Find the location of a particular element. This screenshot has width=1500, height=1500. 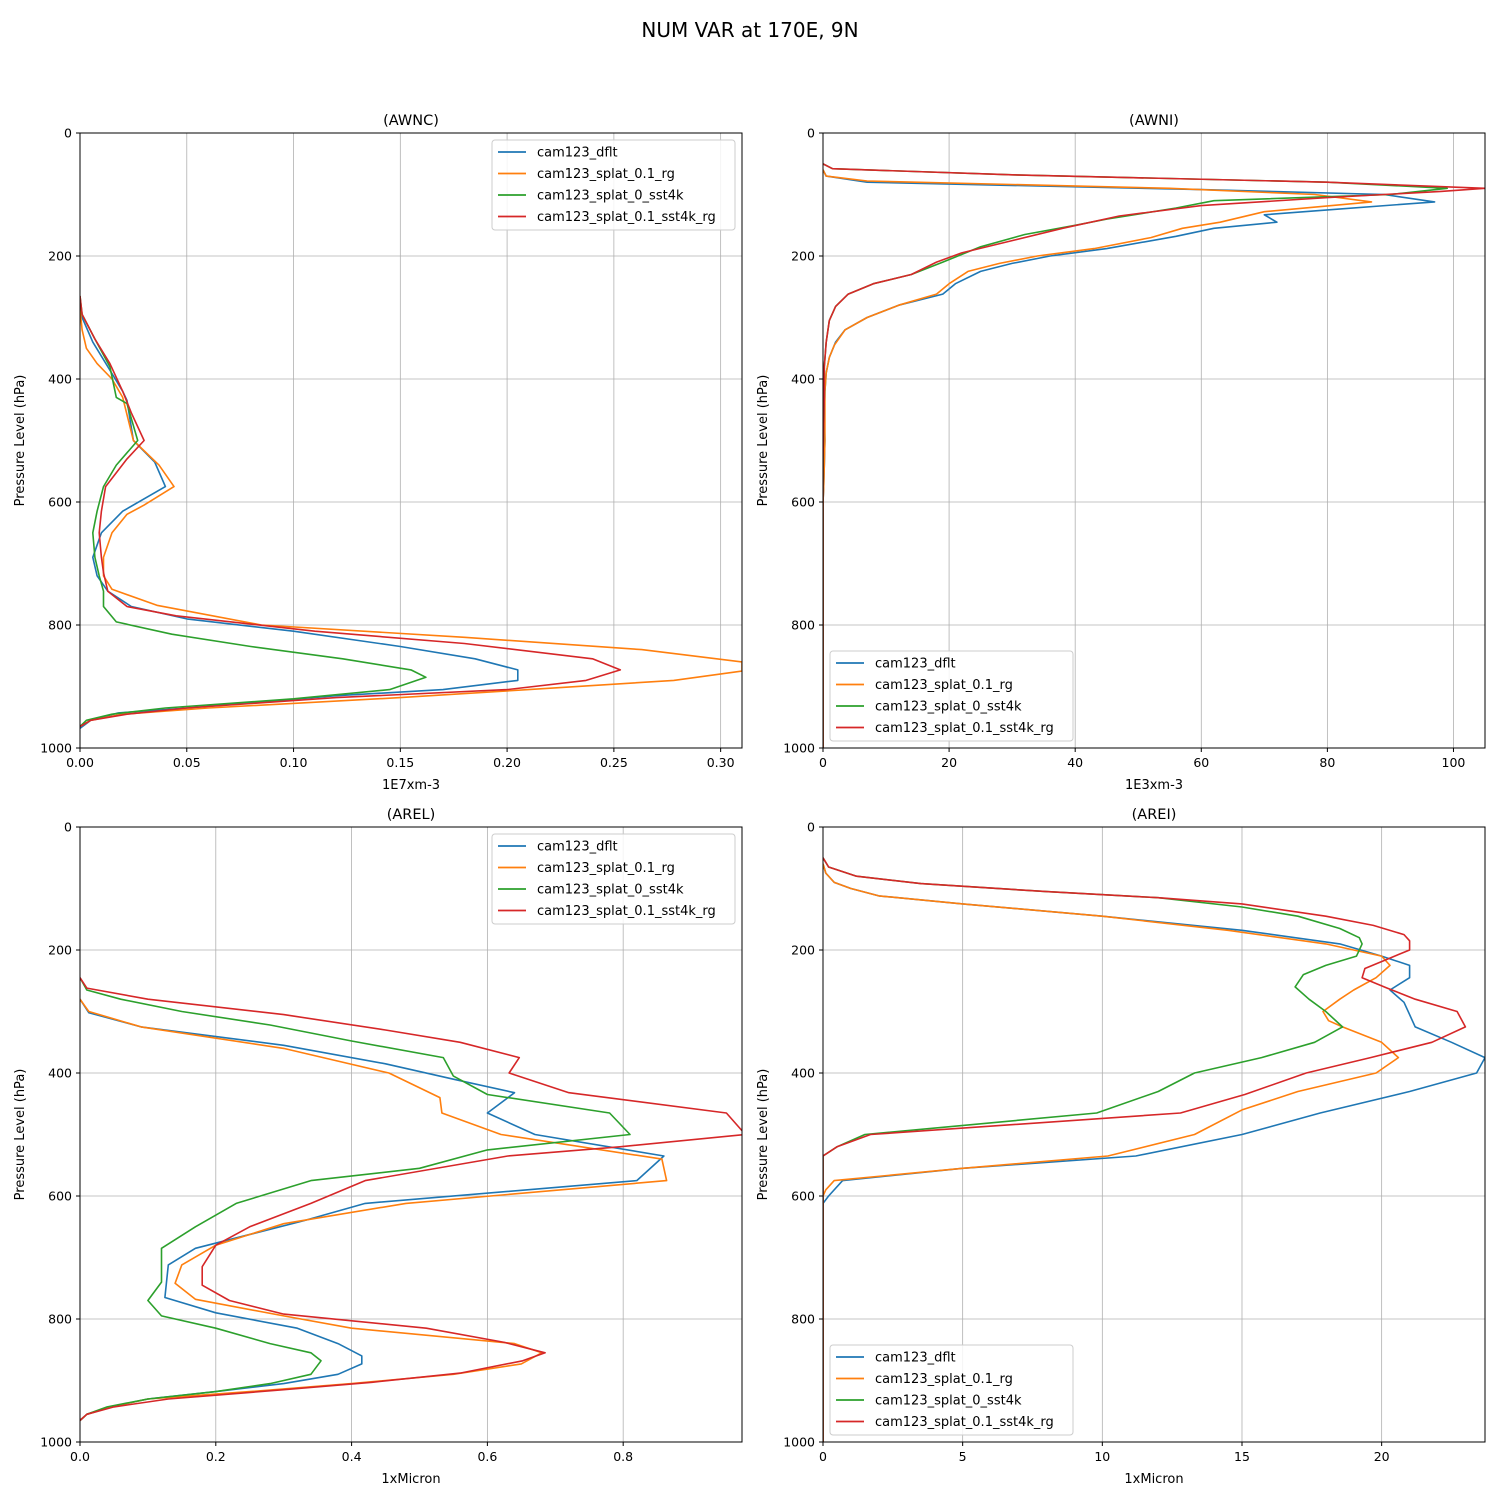

x-tick-label: 0.30 is located at coordinates (721, 762).